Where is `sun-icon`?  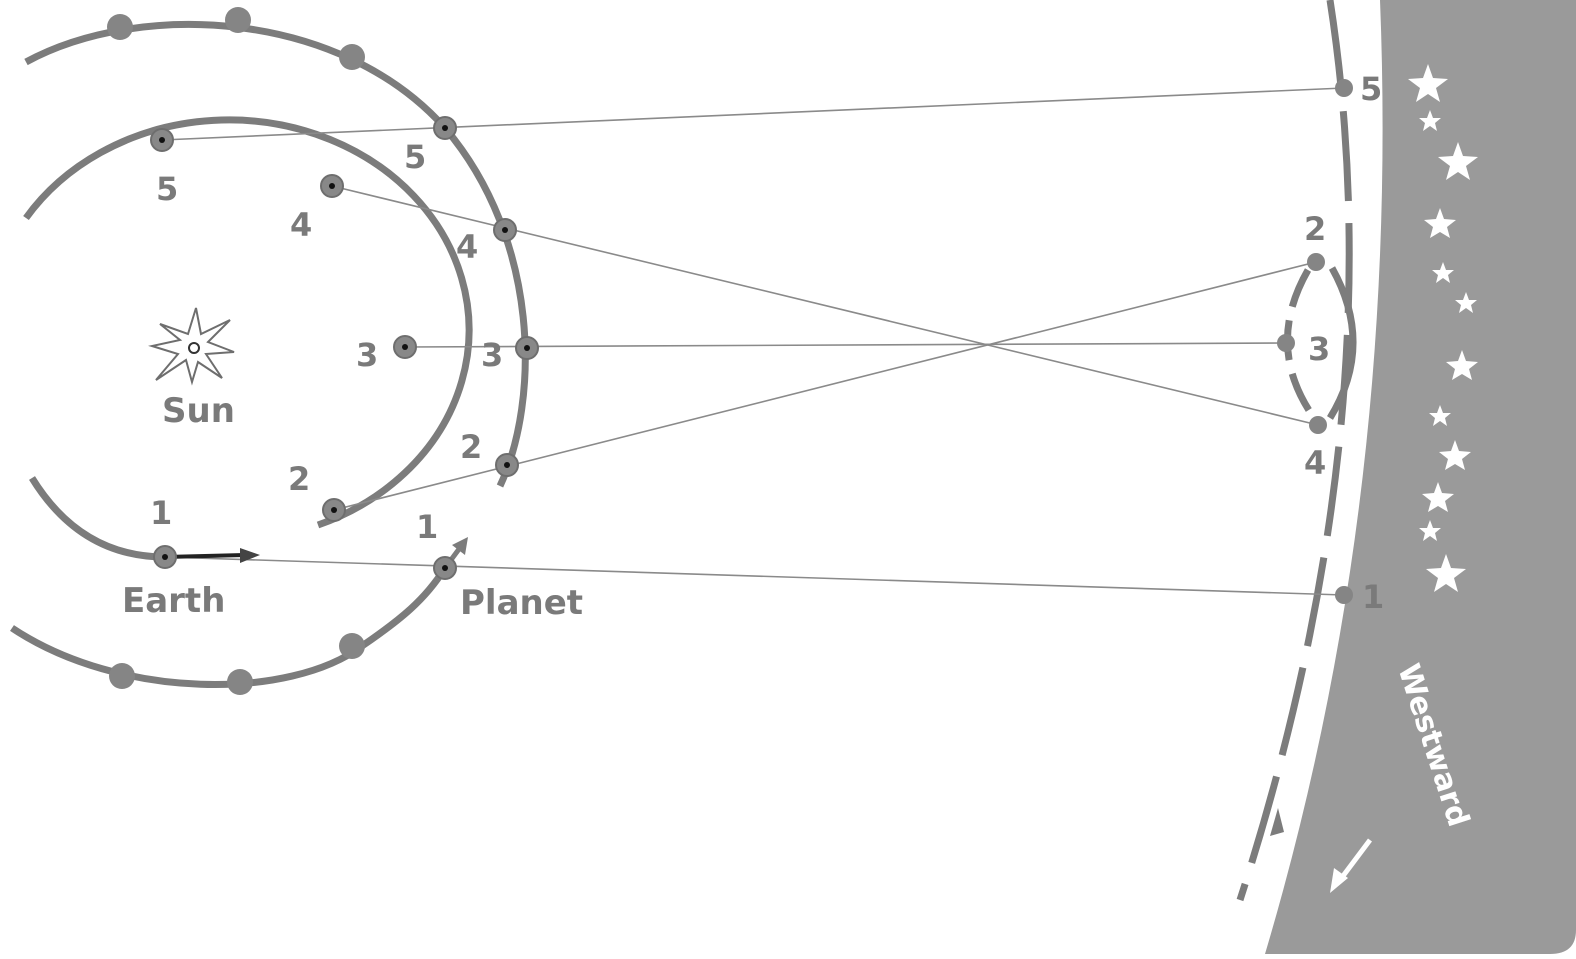 sun-icon is located at coordinates (191, 346).